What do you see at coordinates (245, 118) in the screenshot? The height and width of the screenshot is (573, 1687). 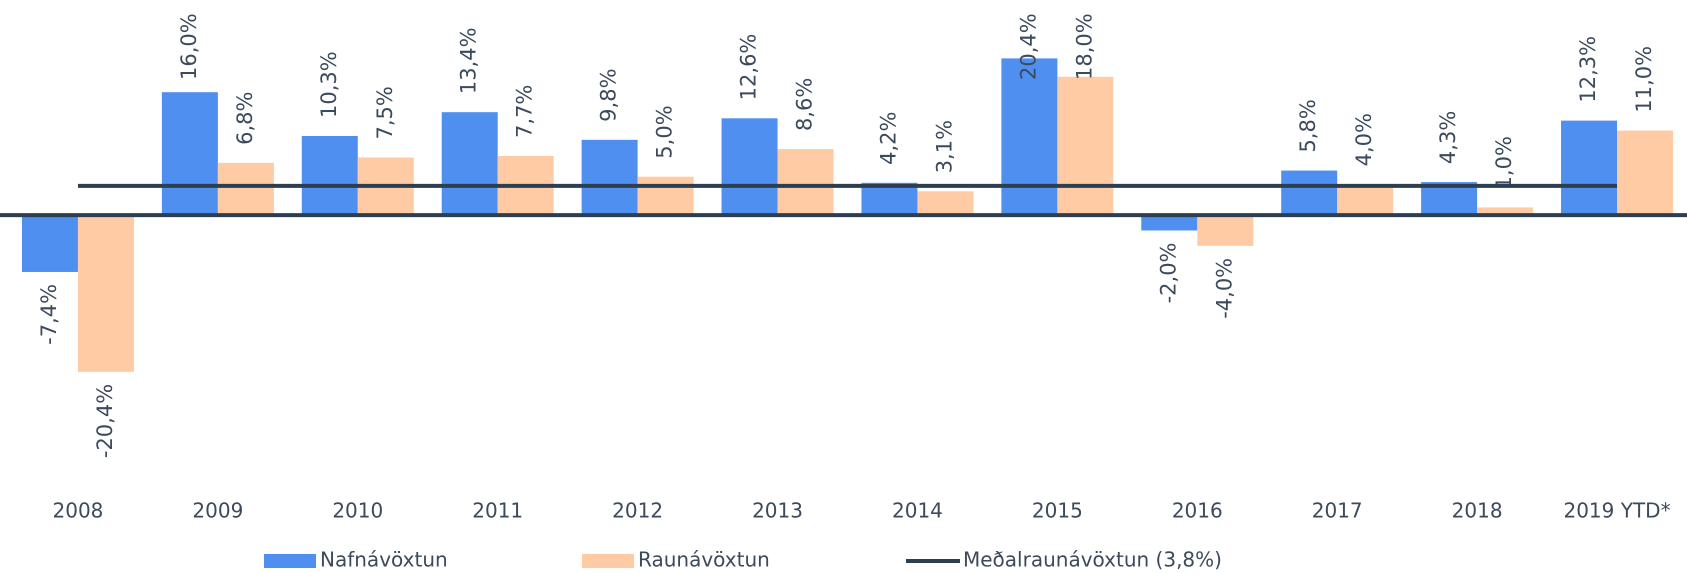 I see `value-label: 6,8%` at bounding box center [245, 118].